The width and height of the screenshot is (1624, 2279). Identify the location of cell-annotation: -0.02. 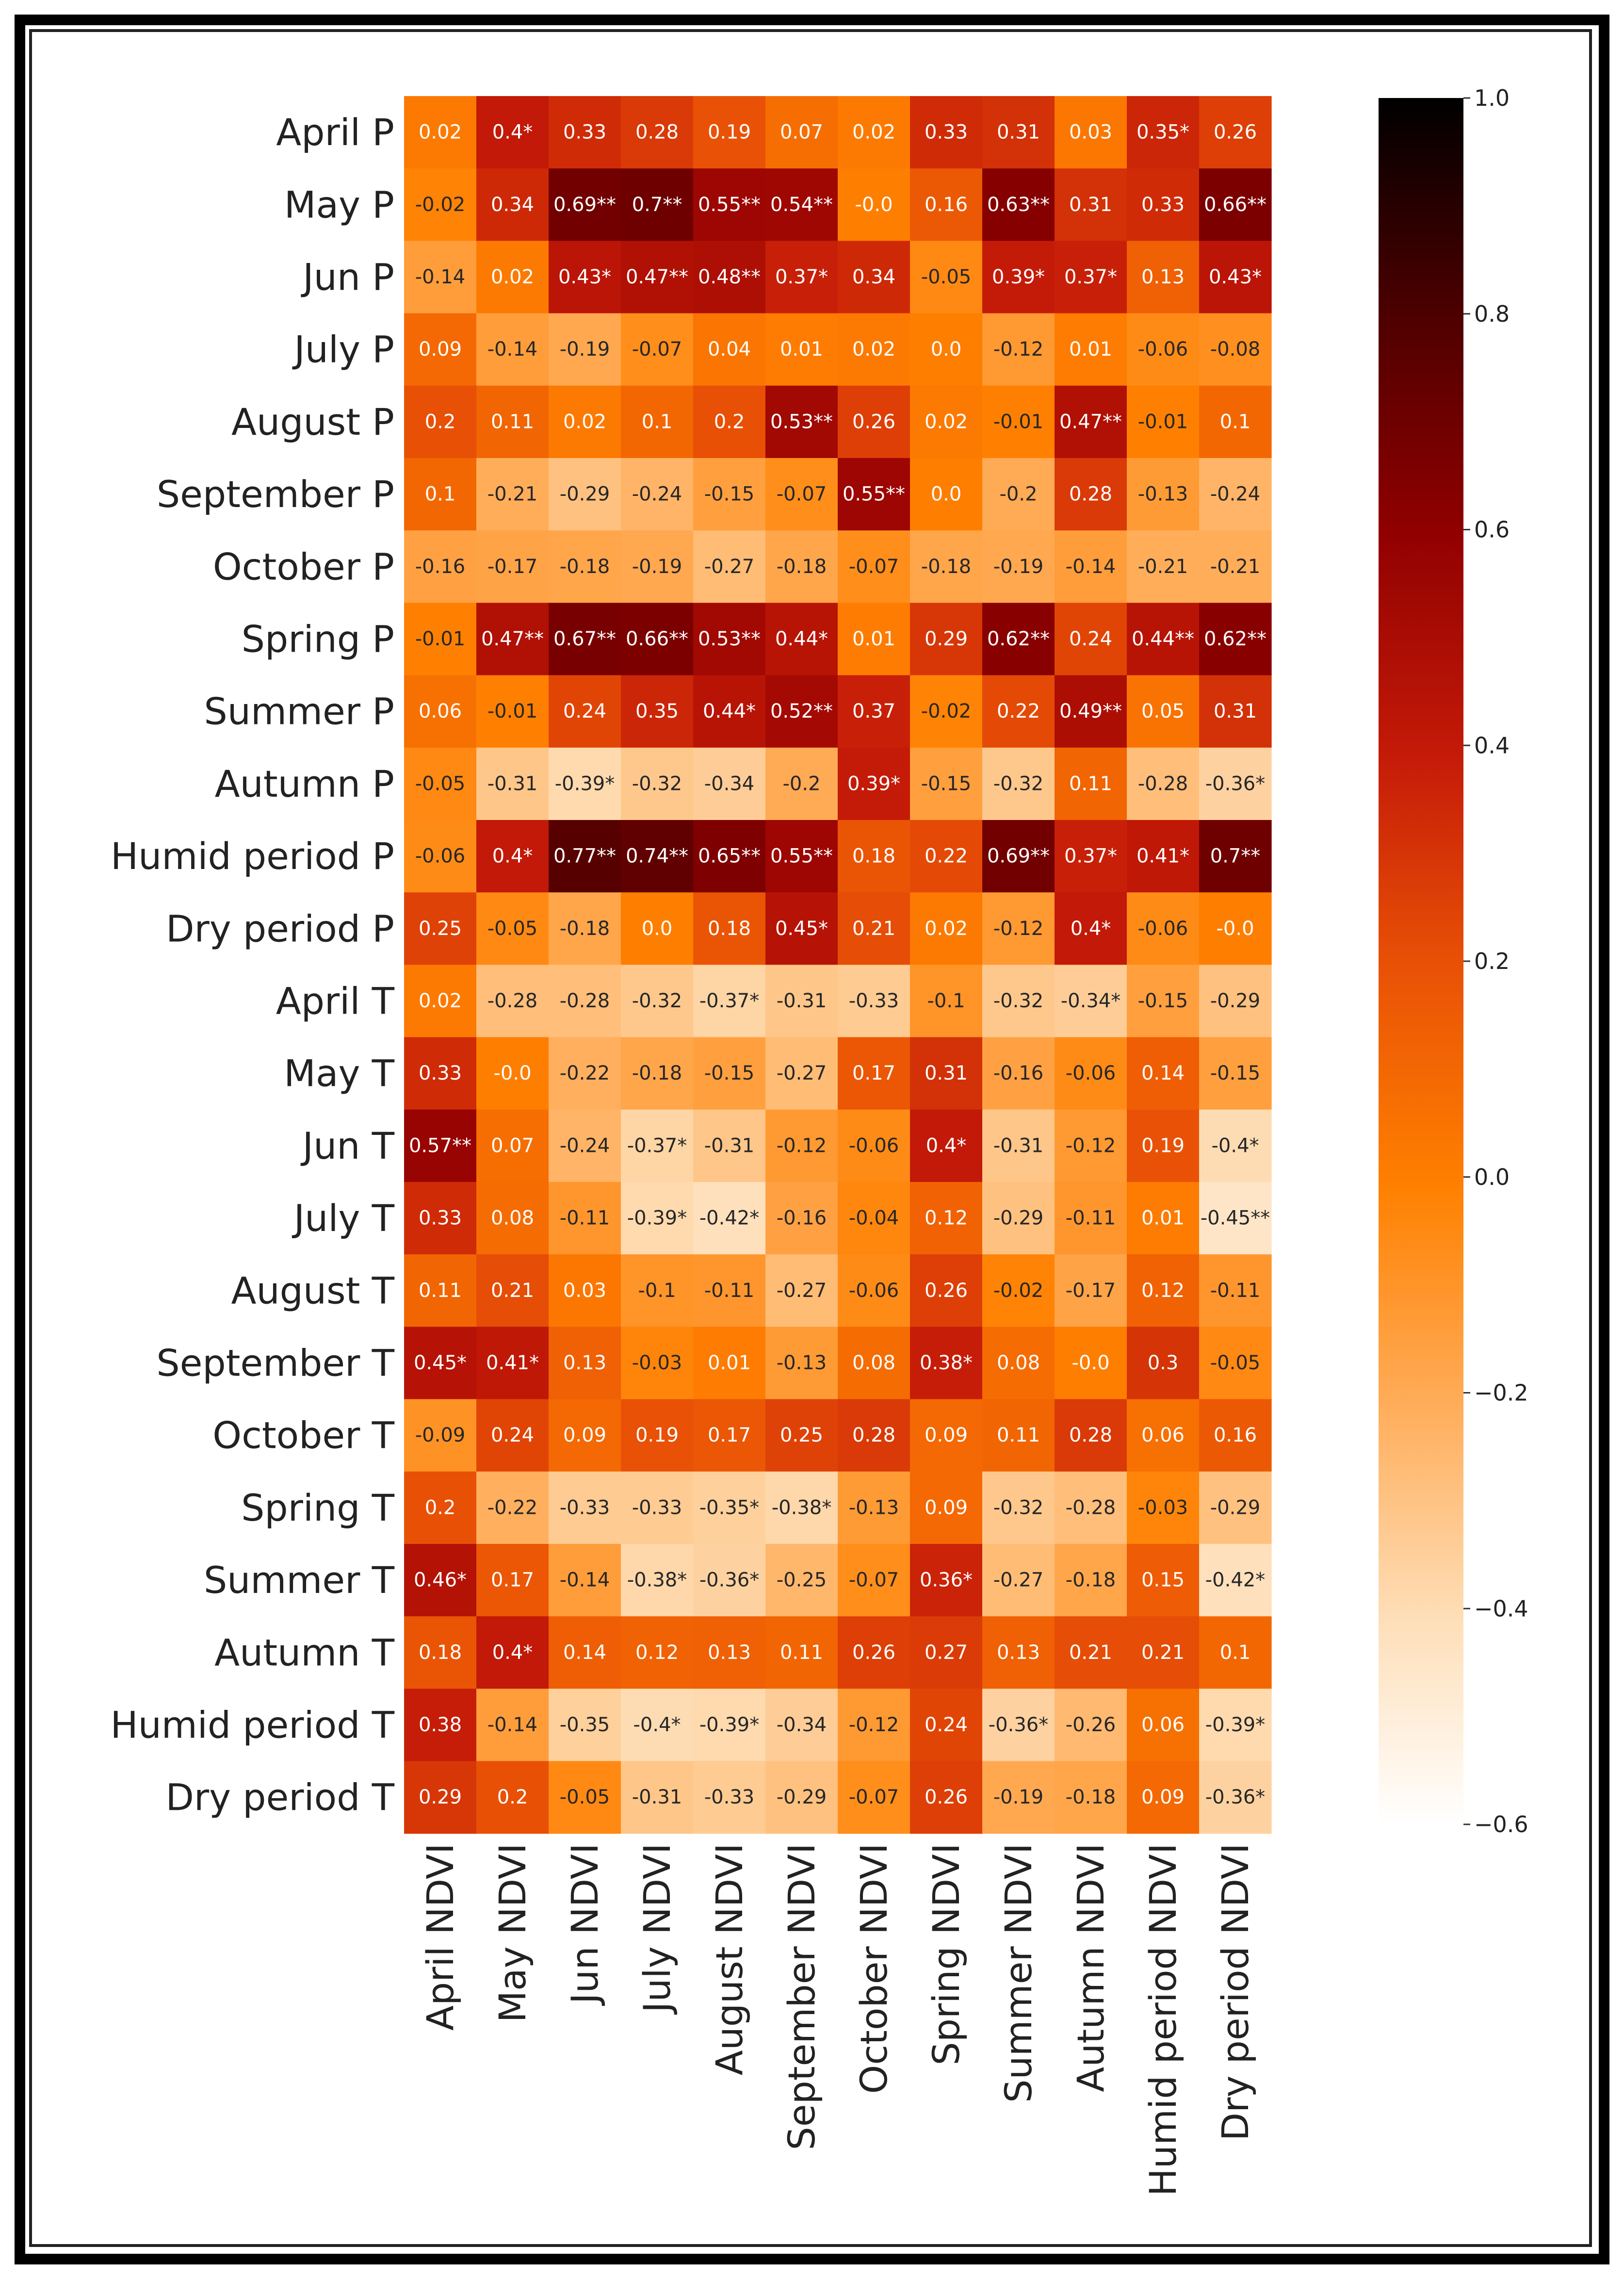
(946, 711).